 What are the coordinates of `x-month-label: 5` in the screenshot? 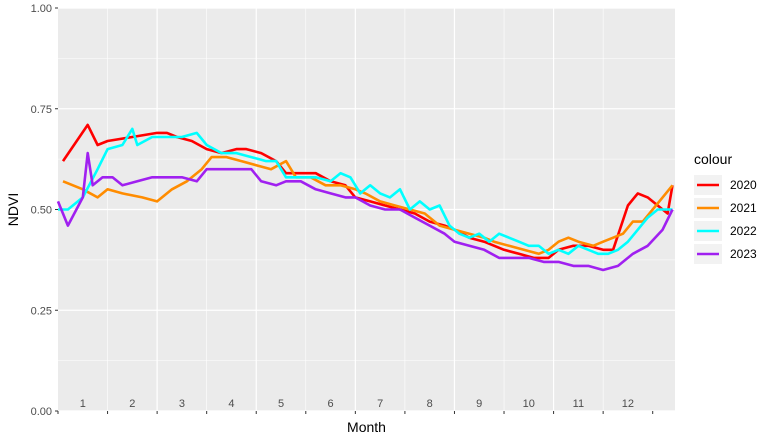 It's located at (281, 404).